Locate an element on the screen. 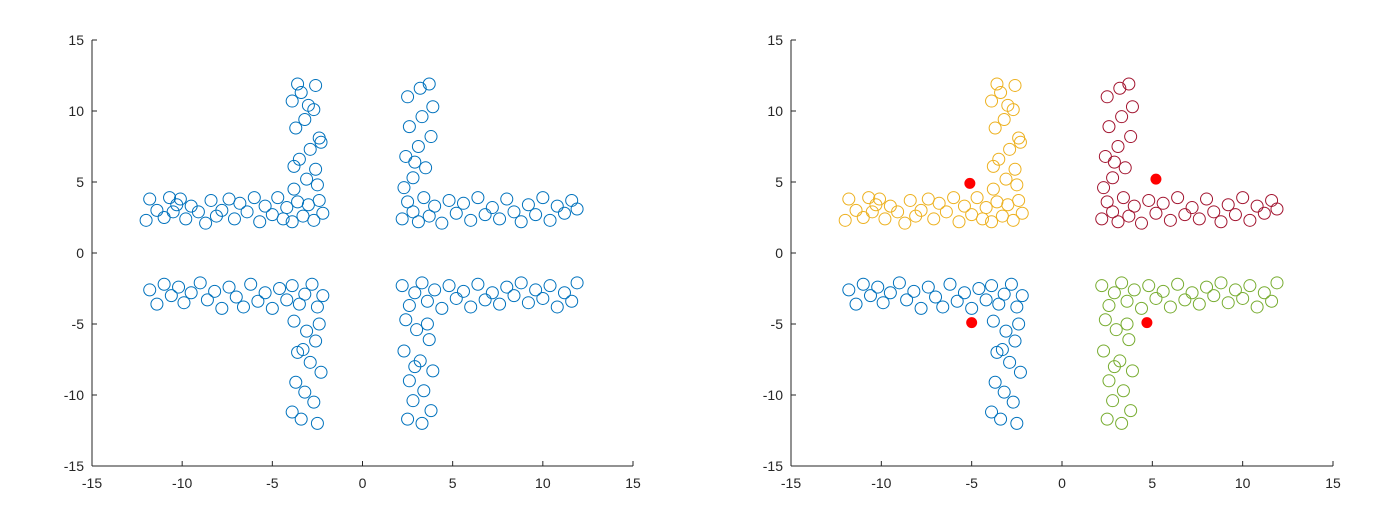 This screenshot has height=525, width=1400. y-tick-label: 15 is located at coordinates (76, 40).